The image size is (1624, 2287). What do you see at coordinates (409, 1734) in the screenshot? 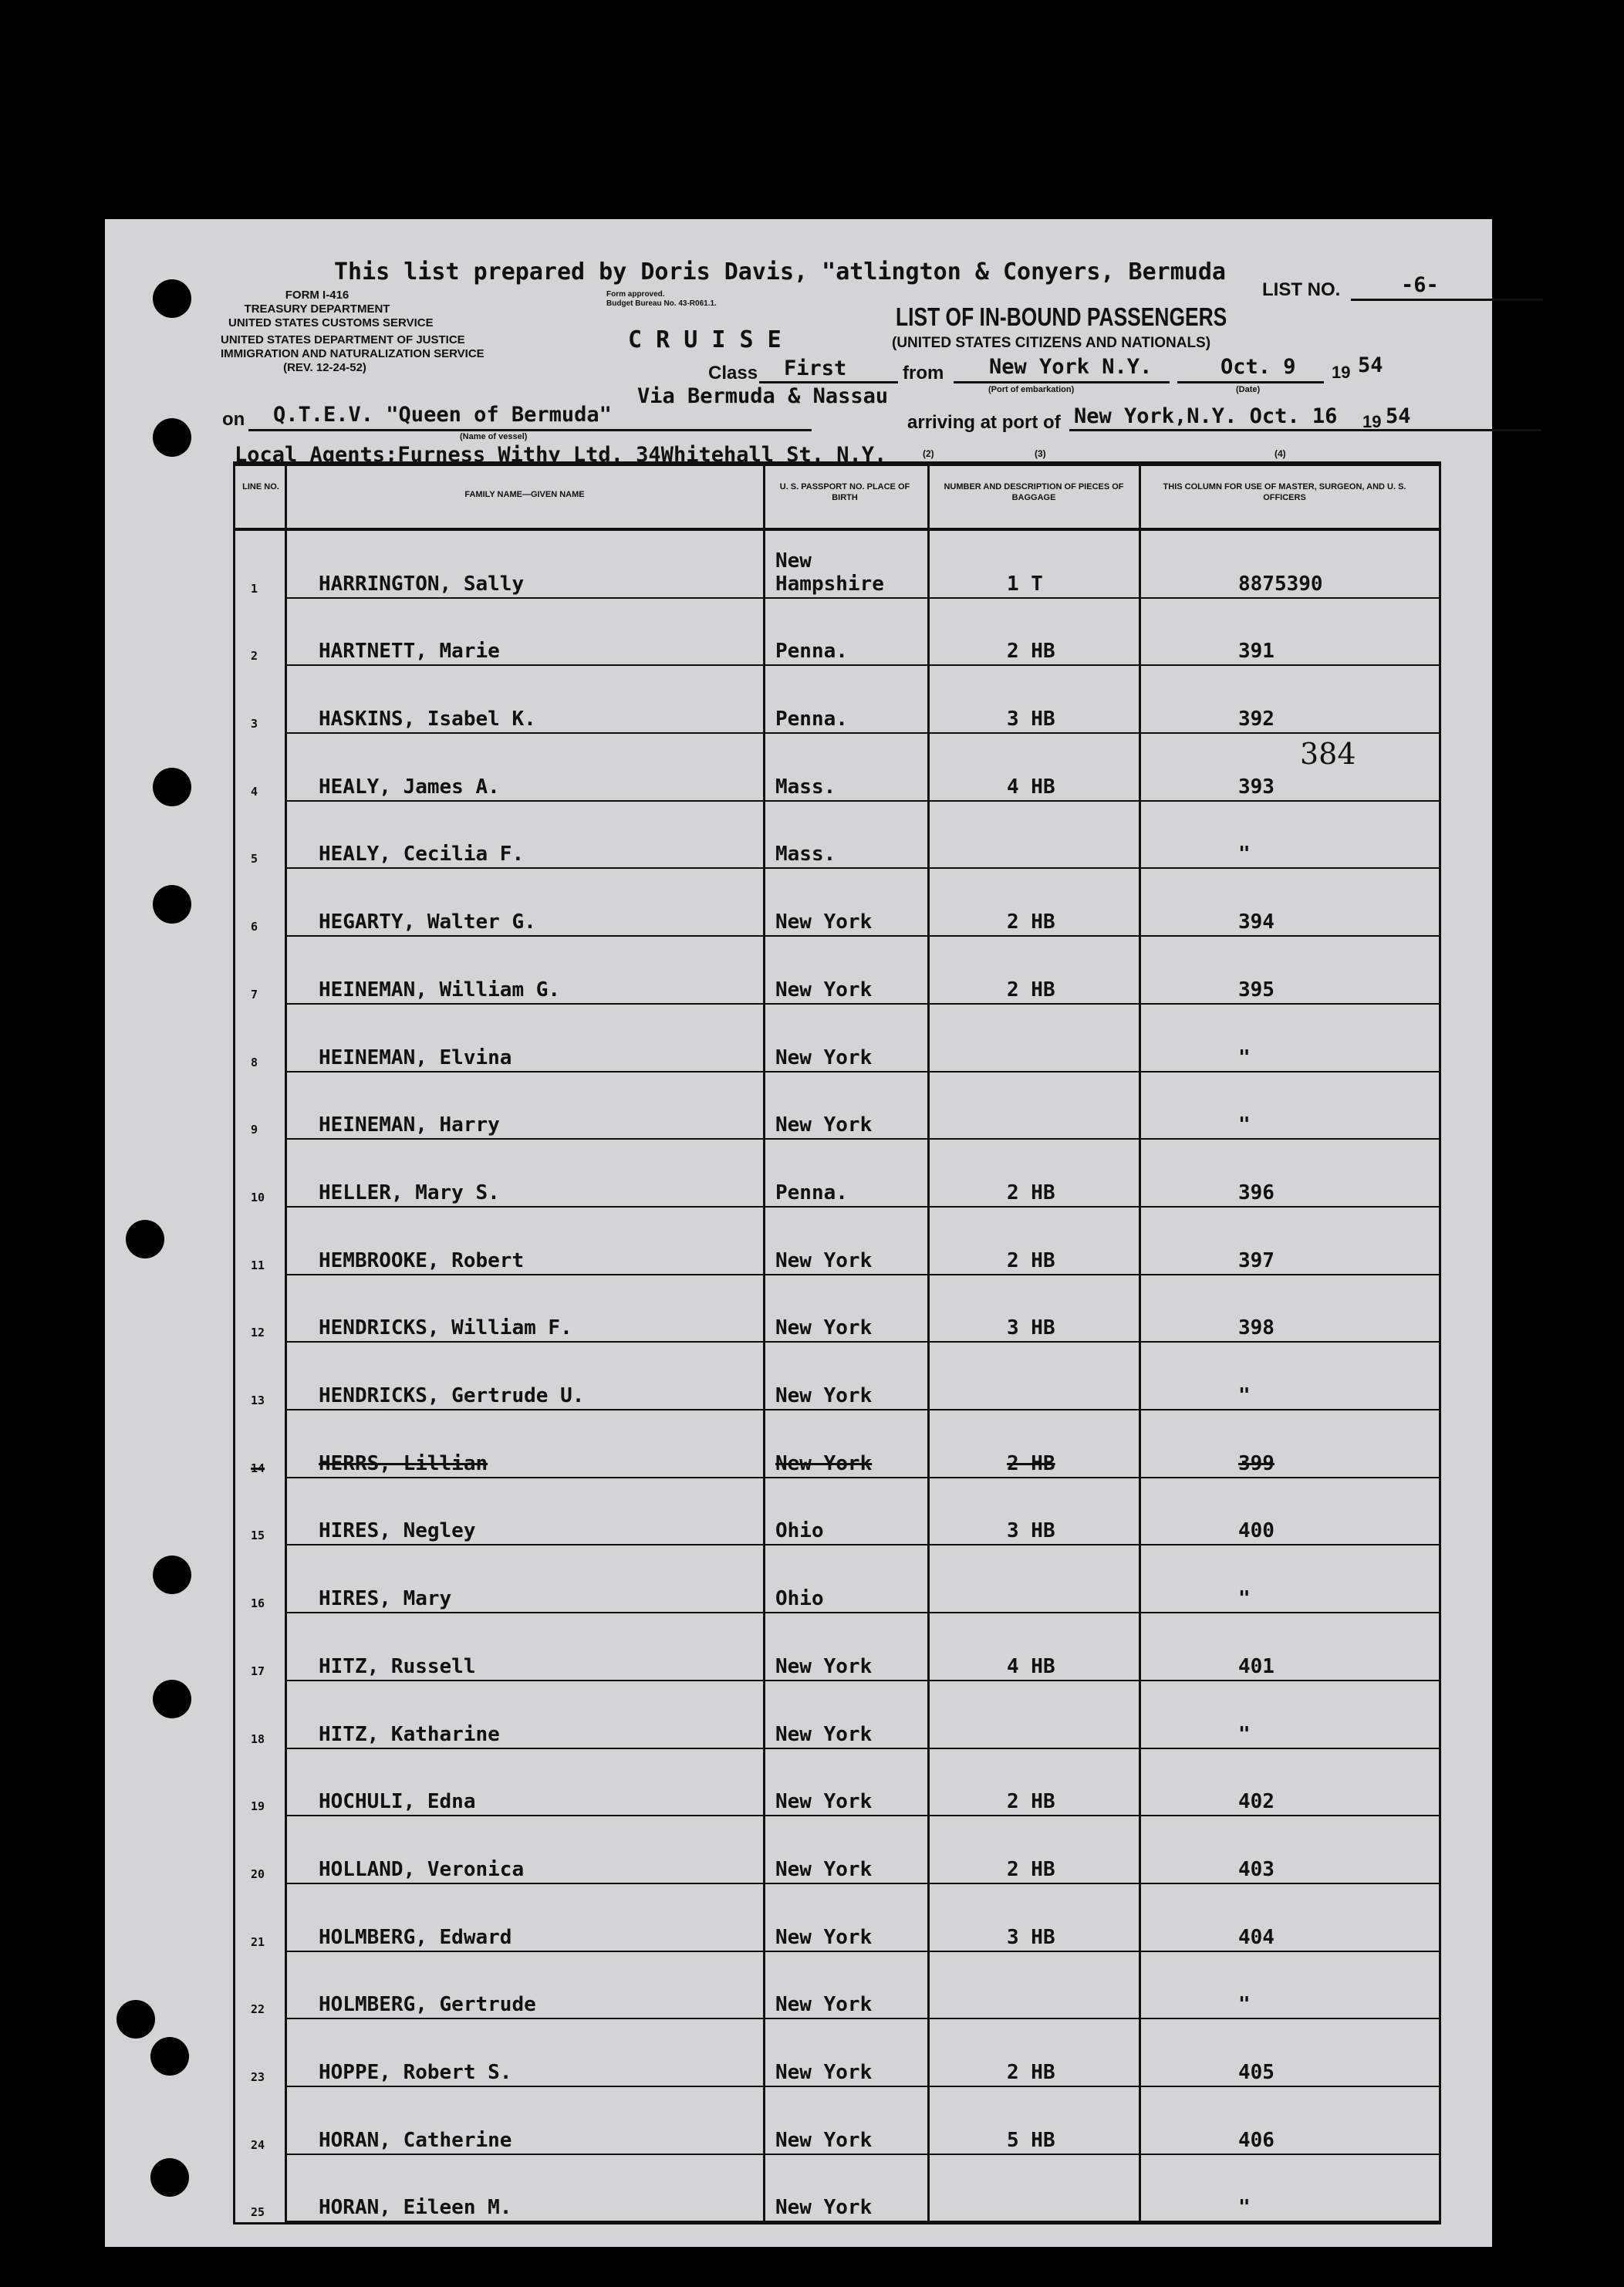
I see `passenger-name: HITZ, Katharine` at bounding box center [409, 1734].